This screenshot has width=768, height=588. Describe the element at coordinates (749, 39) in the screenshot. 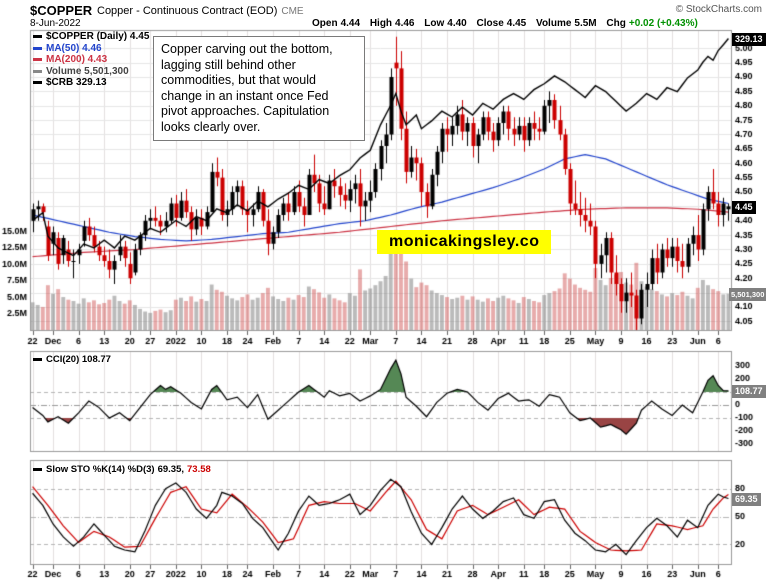

I see `crb-value-box: 329.13` at that location.